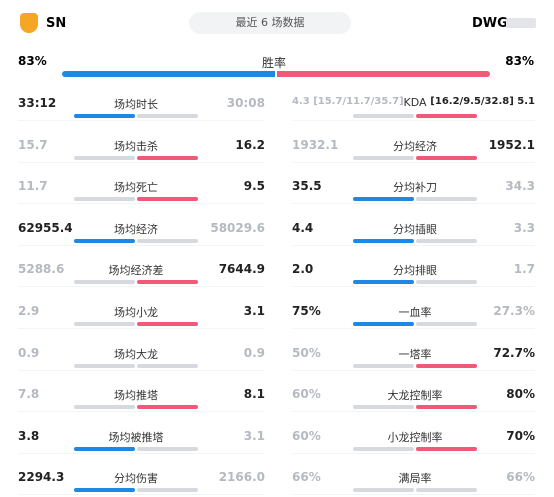 Image resolution: width=554 pixels, height=497 pixels. What do you see at coordinates (241, 477) in the screenshot?
I see `stat-right: 2166.0` at bounding box center [241, 477].